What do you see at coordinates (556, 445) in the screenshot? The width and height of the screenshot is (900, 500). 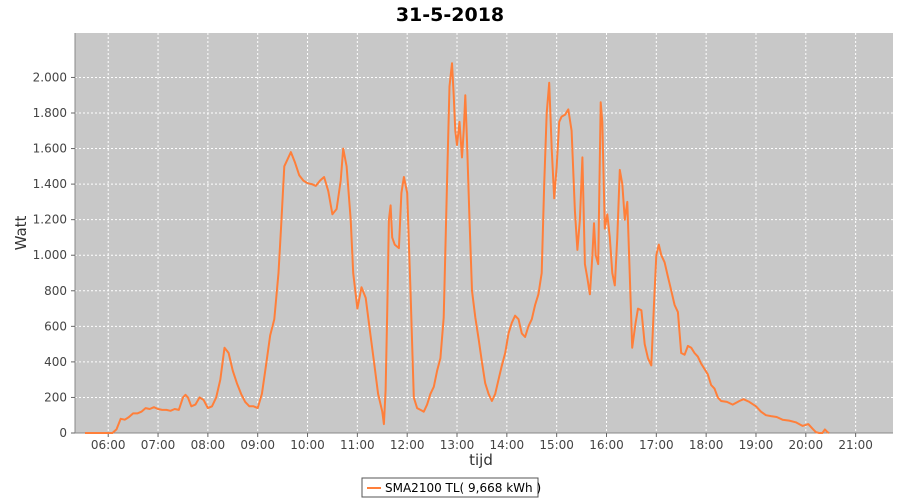 I see `x-tick-label: 15:00` at bounding box center [556, 445].